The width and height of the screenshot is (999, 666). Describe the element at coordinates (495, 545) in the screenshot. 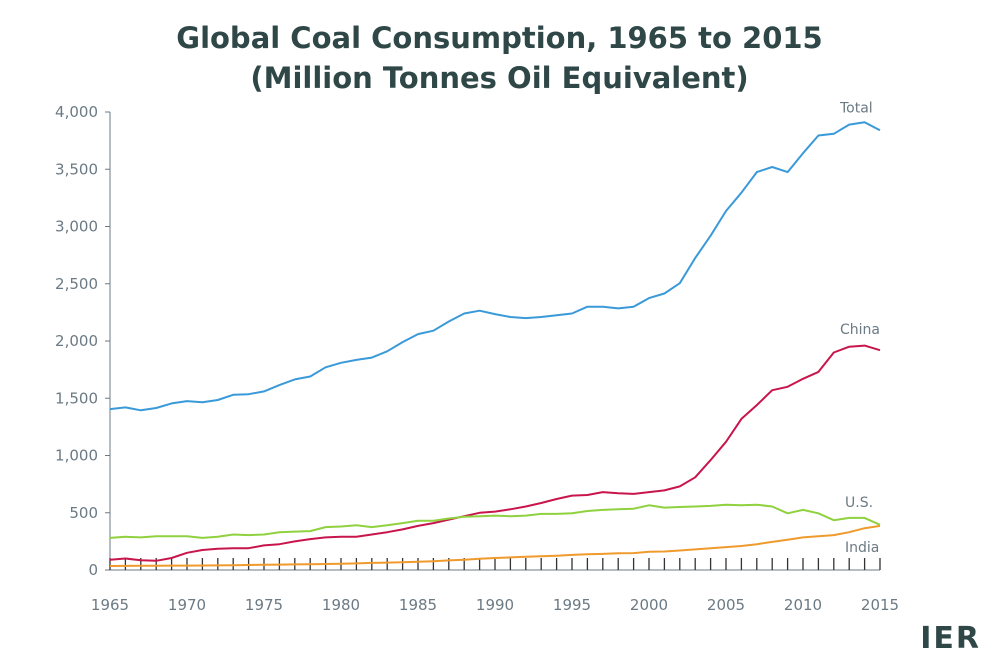

I see `series-line-india` at that location.